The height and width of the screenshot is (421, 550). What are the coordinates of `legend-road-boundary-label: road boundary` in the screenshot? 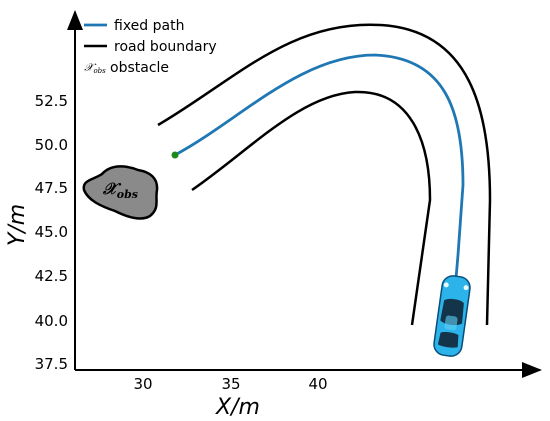 It's located at (165, 47).